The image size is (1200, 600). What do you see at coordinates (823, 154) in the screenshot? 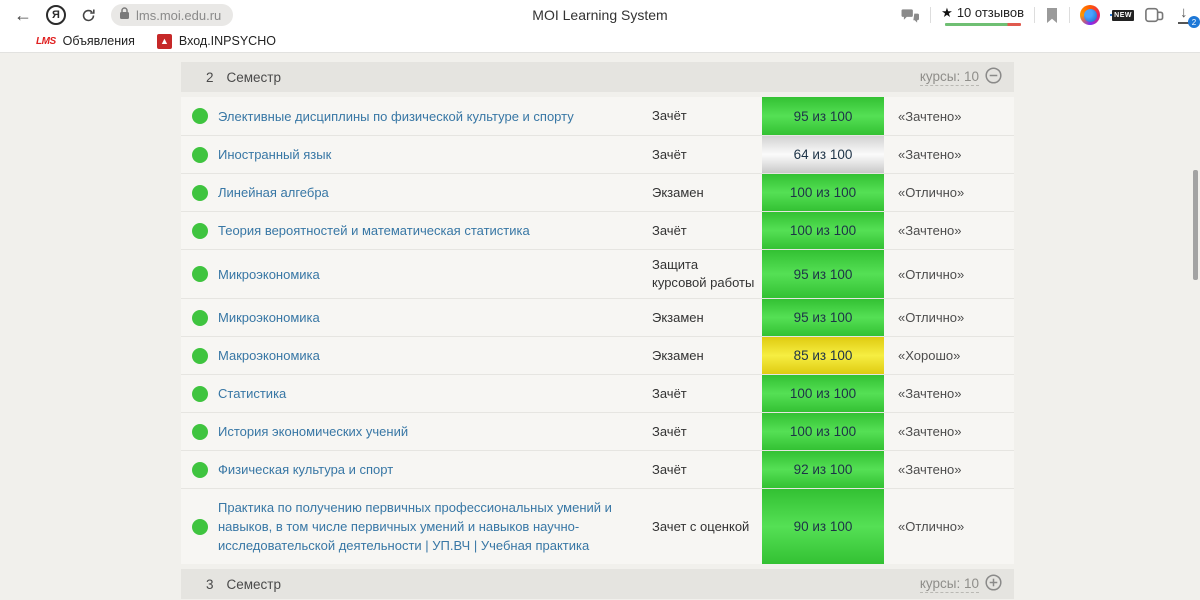
I see `score-cell: 64 из 100` at bounding box center [823, 154].